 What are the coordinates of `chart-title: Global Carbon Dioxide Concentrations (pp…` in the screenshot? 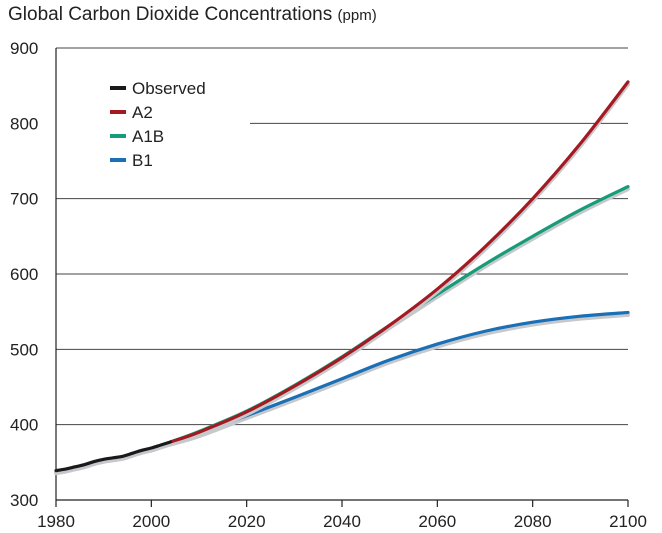 It's located at (192, 15).